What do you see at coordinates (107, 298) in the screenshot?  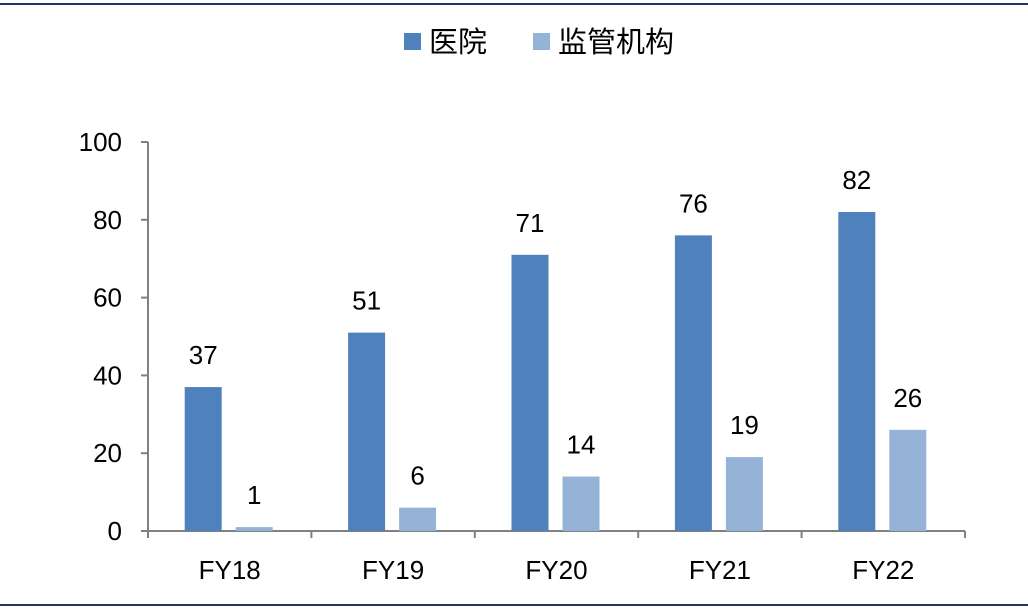 I see `y-tick-label: 60` at bounding box center [107, 298].